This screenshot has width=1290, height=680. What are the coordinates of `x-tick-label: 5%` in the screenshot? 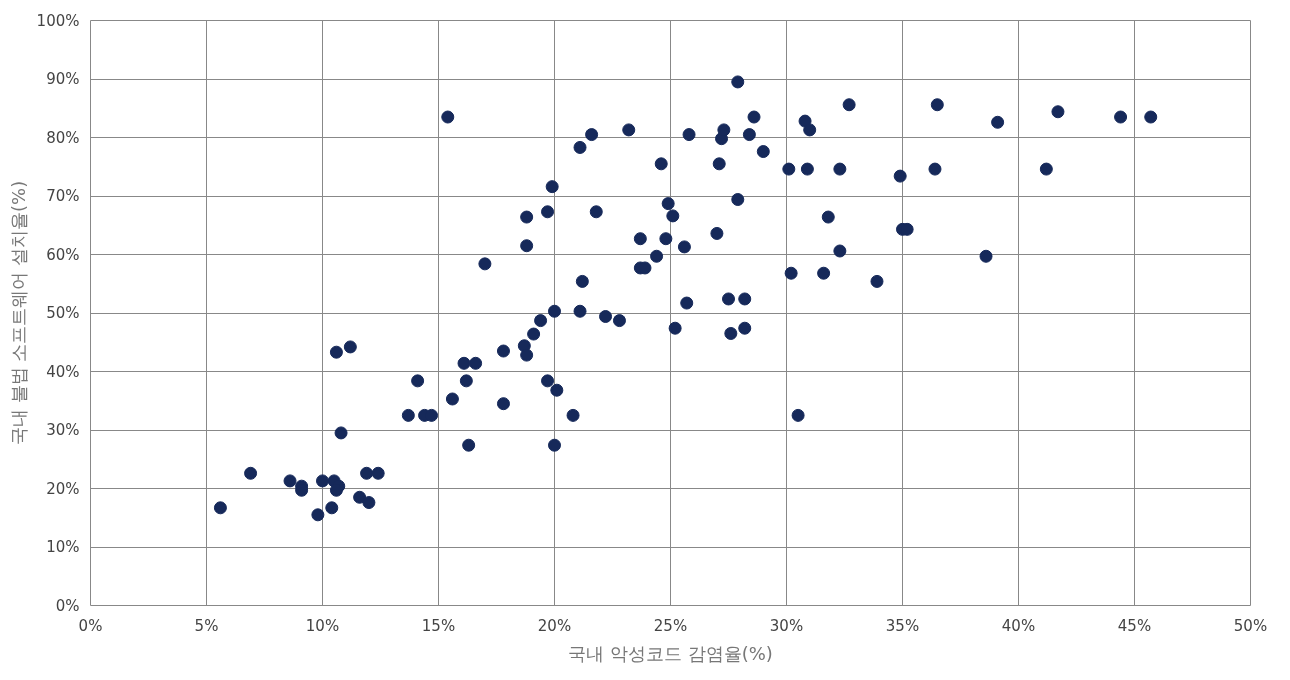 It's located at (206, 625).